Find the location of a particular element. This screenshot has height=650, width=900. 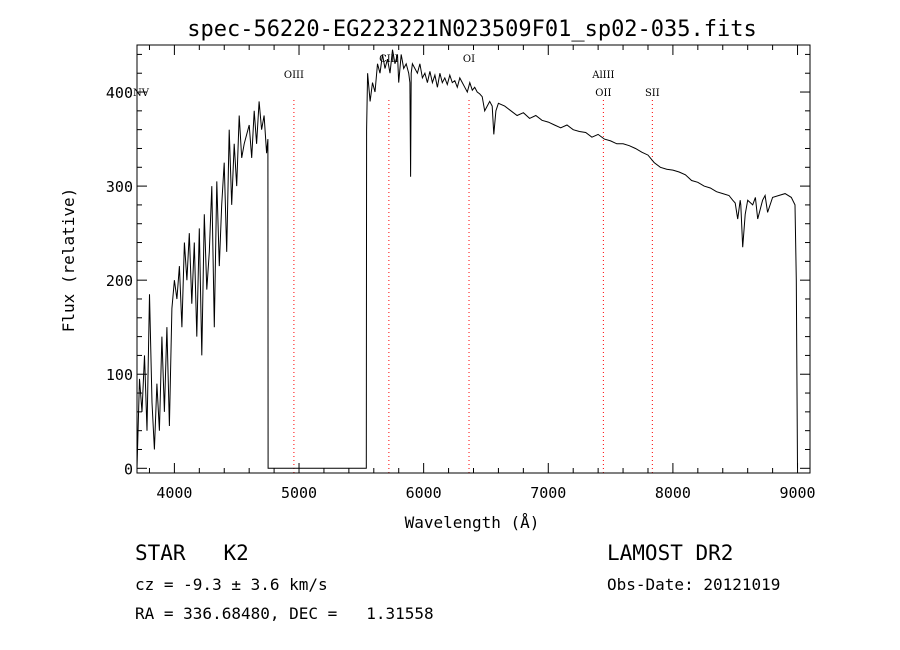

survey-name: LAMOST DR2 is located at coordinates (670, 553).